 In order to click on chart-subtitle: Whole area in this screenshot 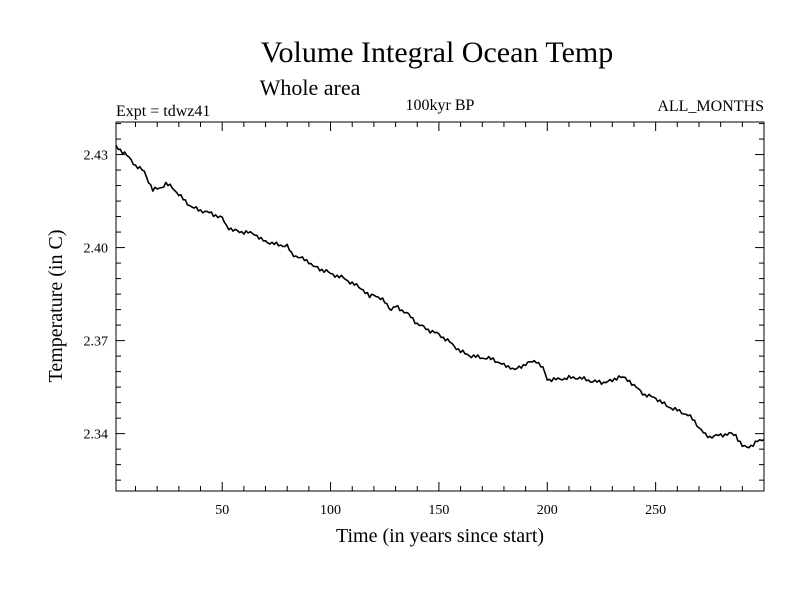, I will do `click(310, 87)`.